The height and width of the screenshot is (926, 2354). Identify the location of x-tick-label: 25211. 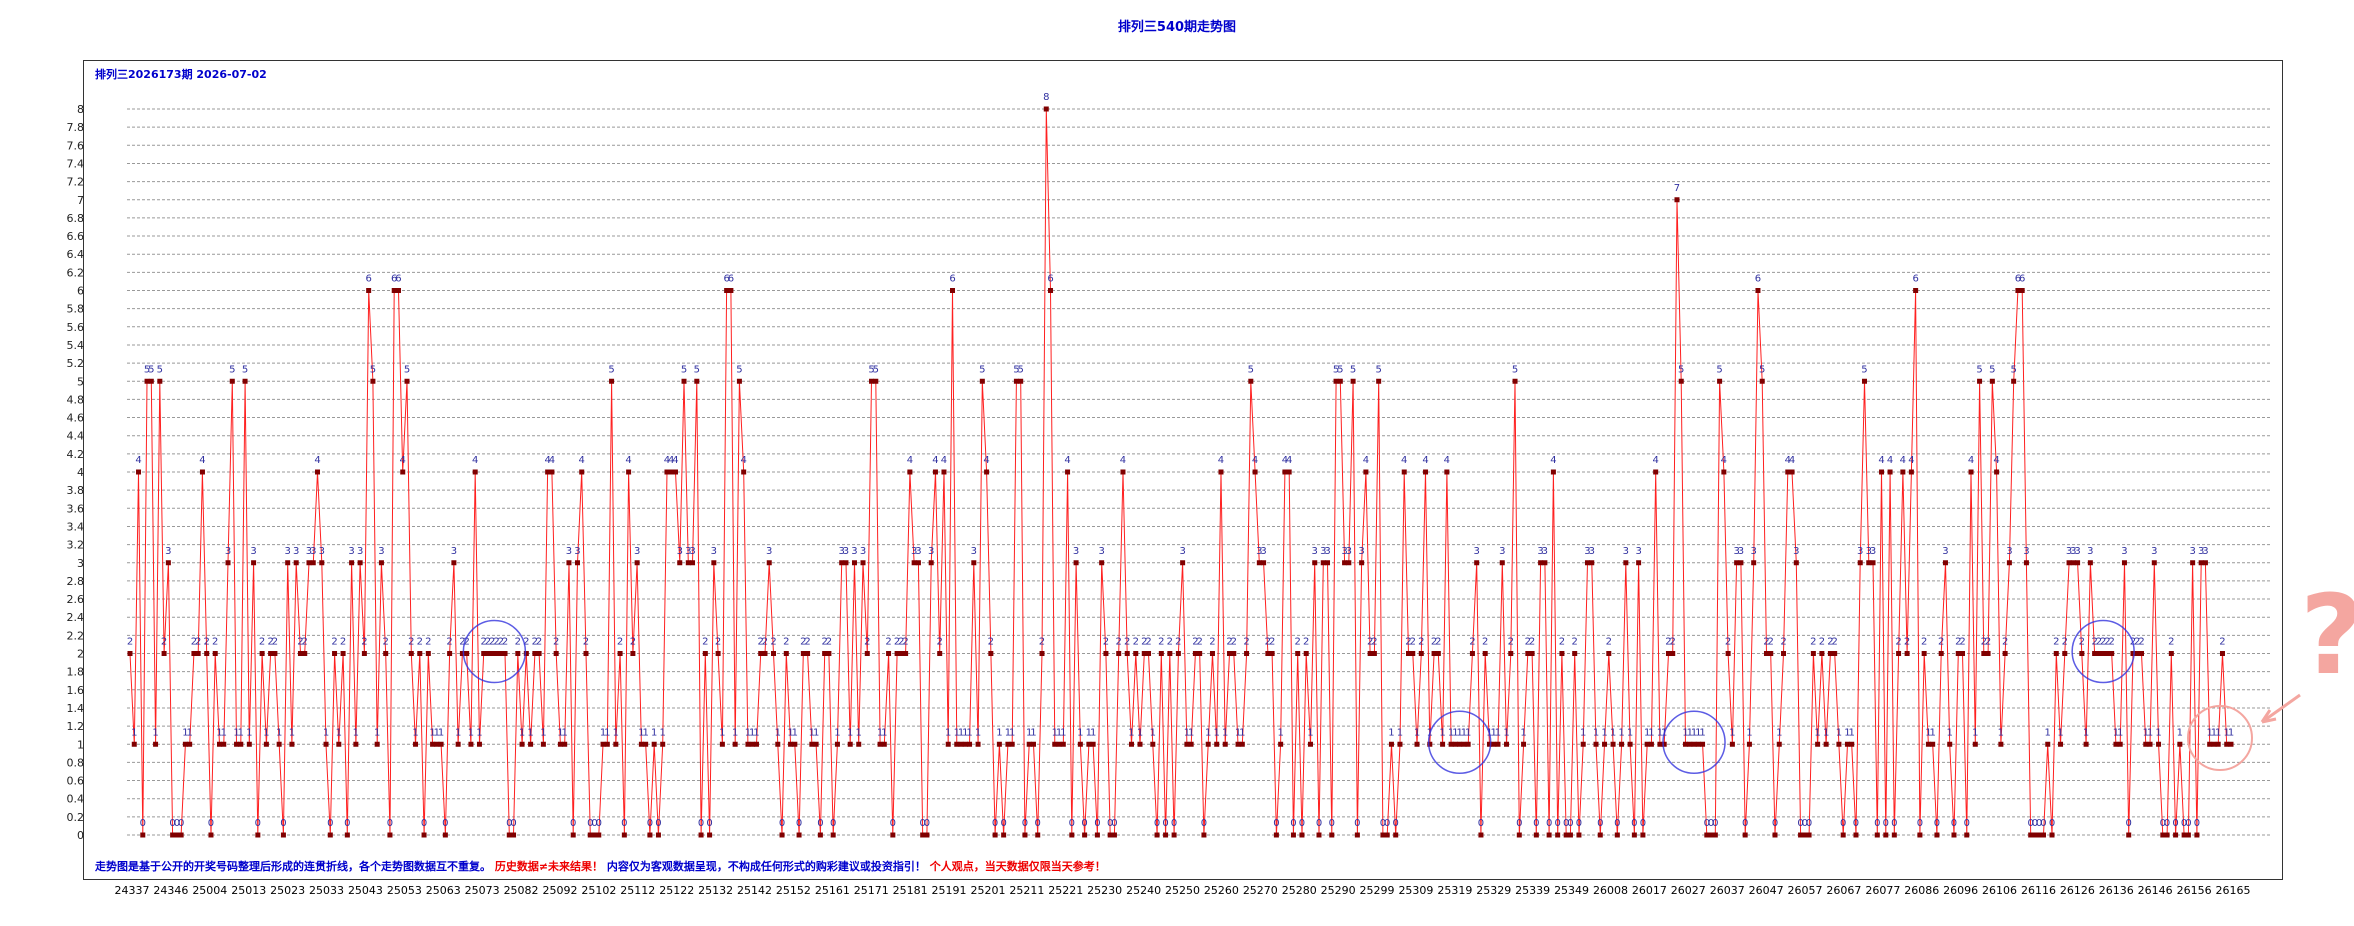
(1026, 890).